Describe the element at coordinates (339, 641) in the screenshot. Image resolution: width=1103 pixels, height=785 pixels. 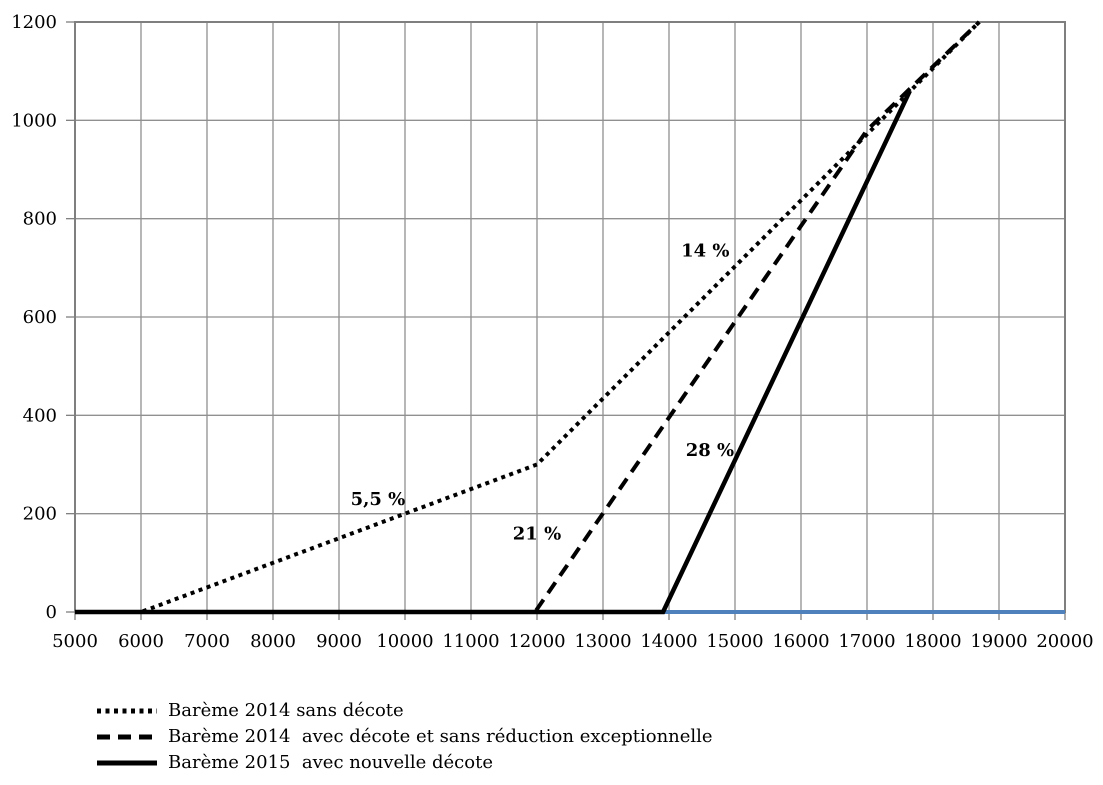
I see `x-tick-label: 9000` at that location.